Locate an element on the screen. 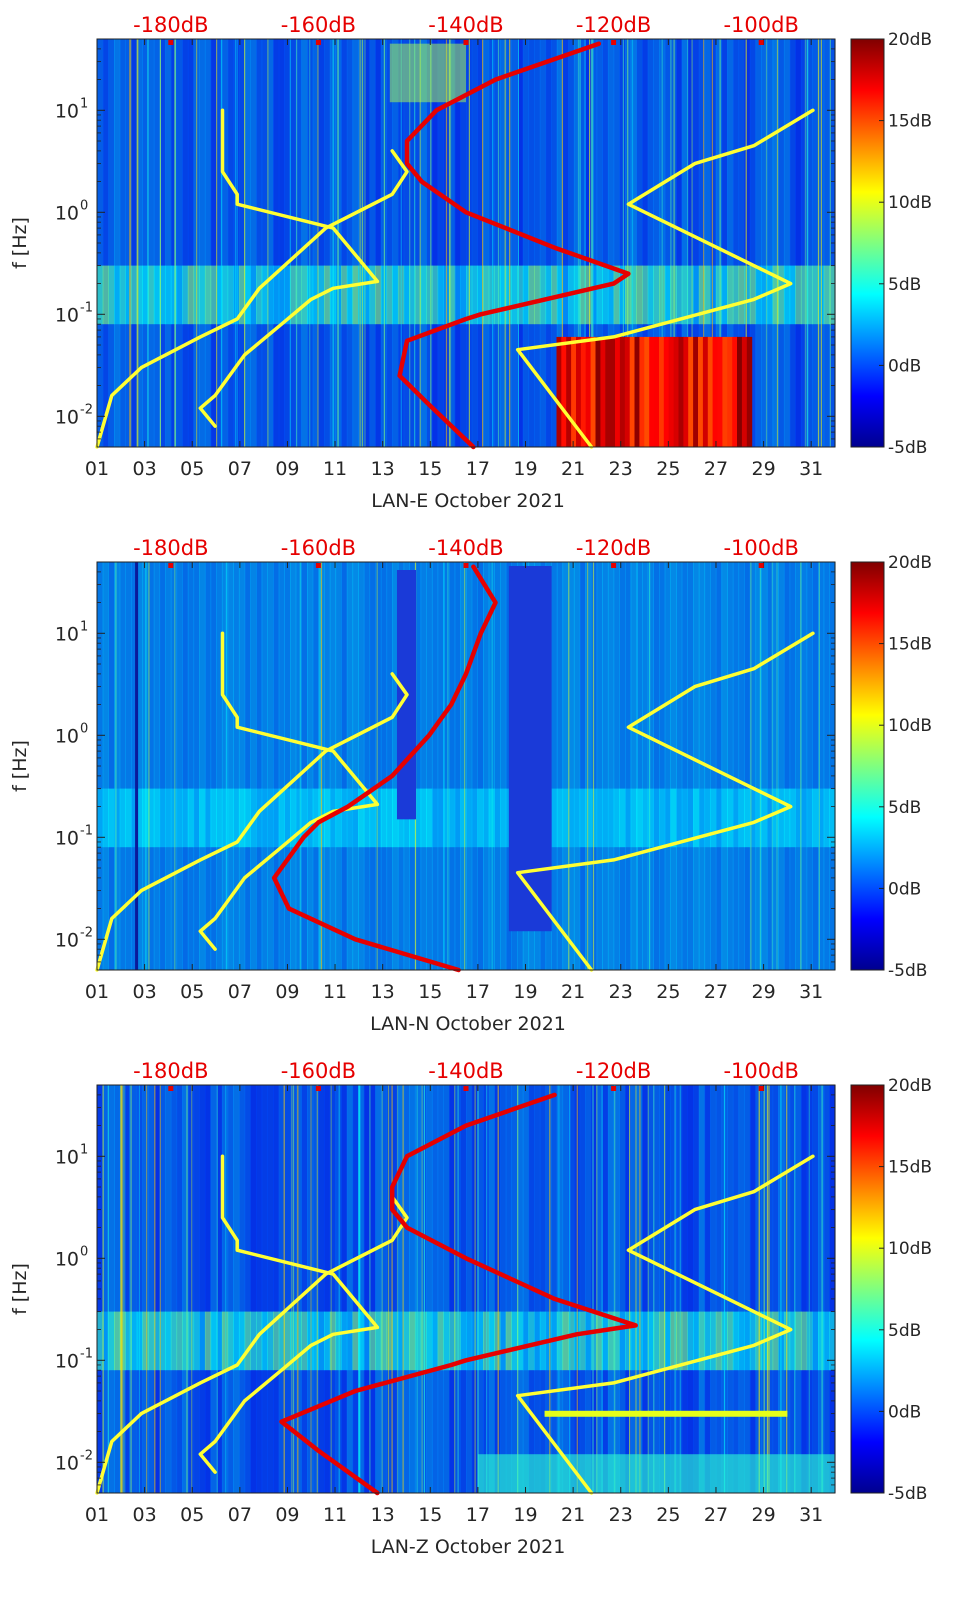 The image size is (962, 1603). x-tick-label: 15 is located at coordinates (430, 992).